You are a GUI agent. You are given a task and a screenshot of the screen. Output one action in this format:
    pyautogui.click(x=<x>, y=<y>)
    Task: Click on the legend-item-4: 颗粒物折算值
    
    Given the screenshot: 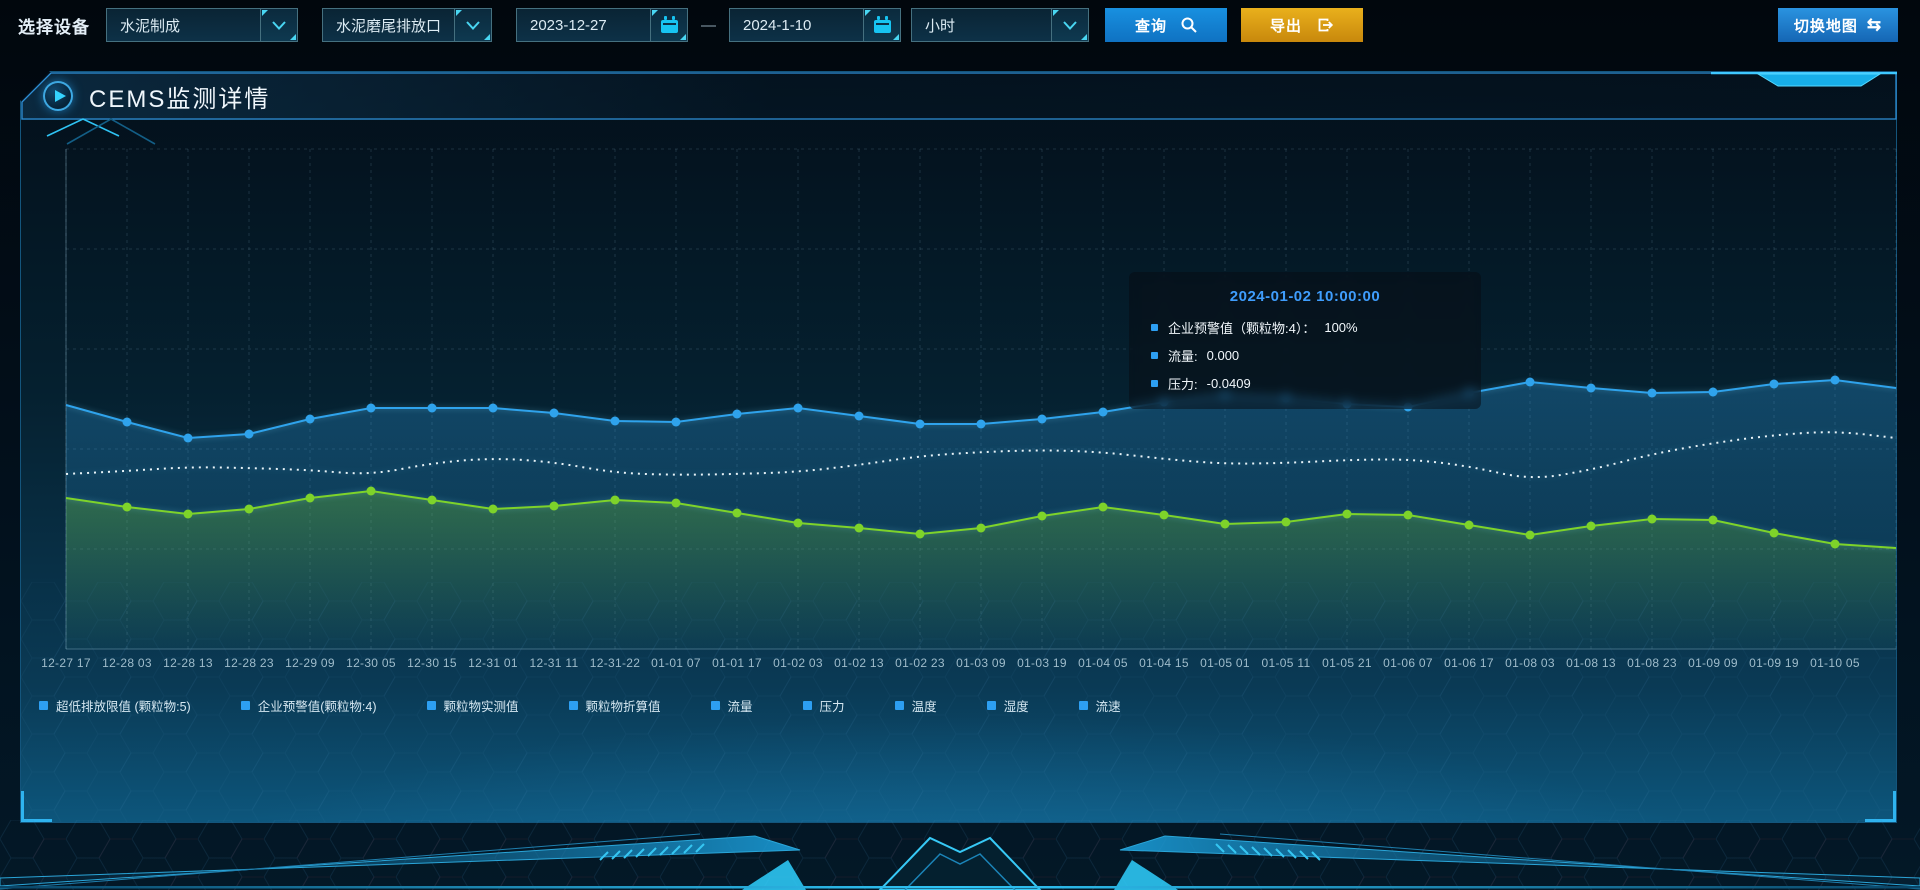 What is the action you would take?
    pyautogui.click(x=614, y=705)
    